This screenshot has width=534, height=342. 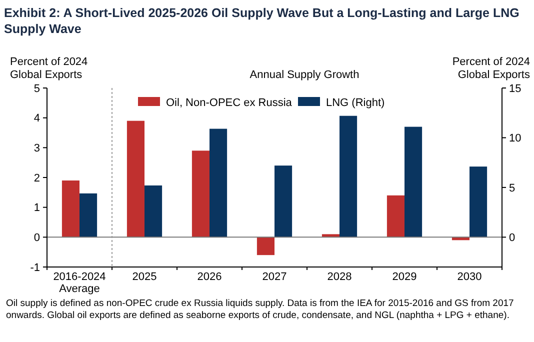 I want to click on y2-tick-label: 10, so click(x=515, y=138).